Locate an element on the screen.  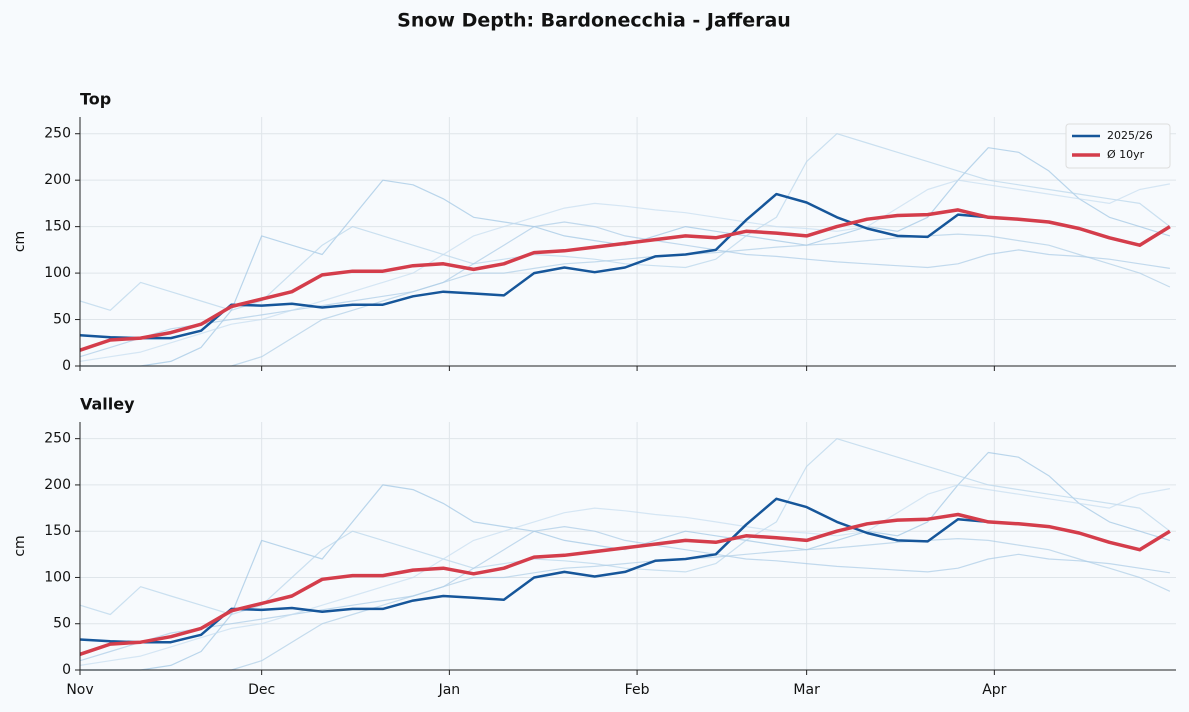
x-tick-label: Jan is located at coordinates (449, 690).